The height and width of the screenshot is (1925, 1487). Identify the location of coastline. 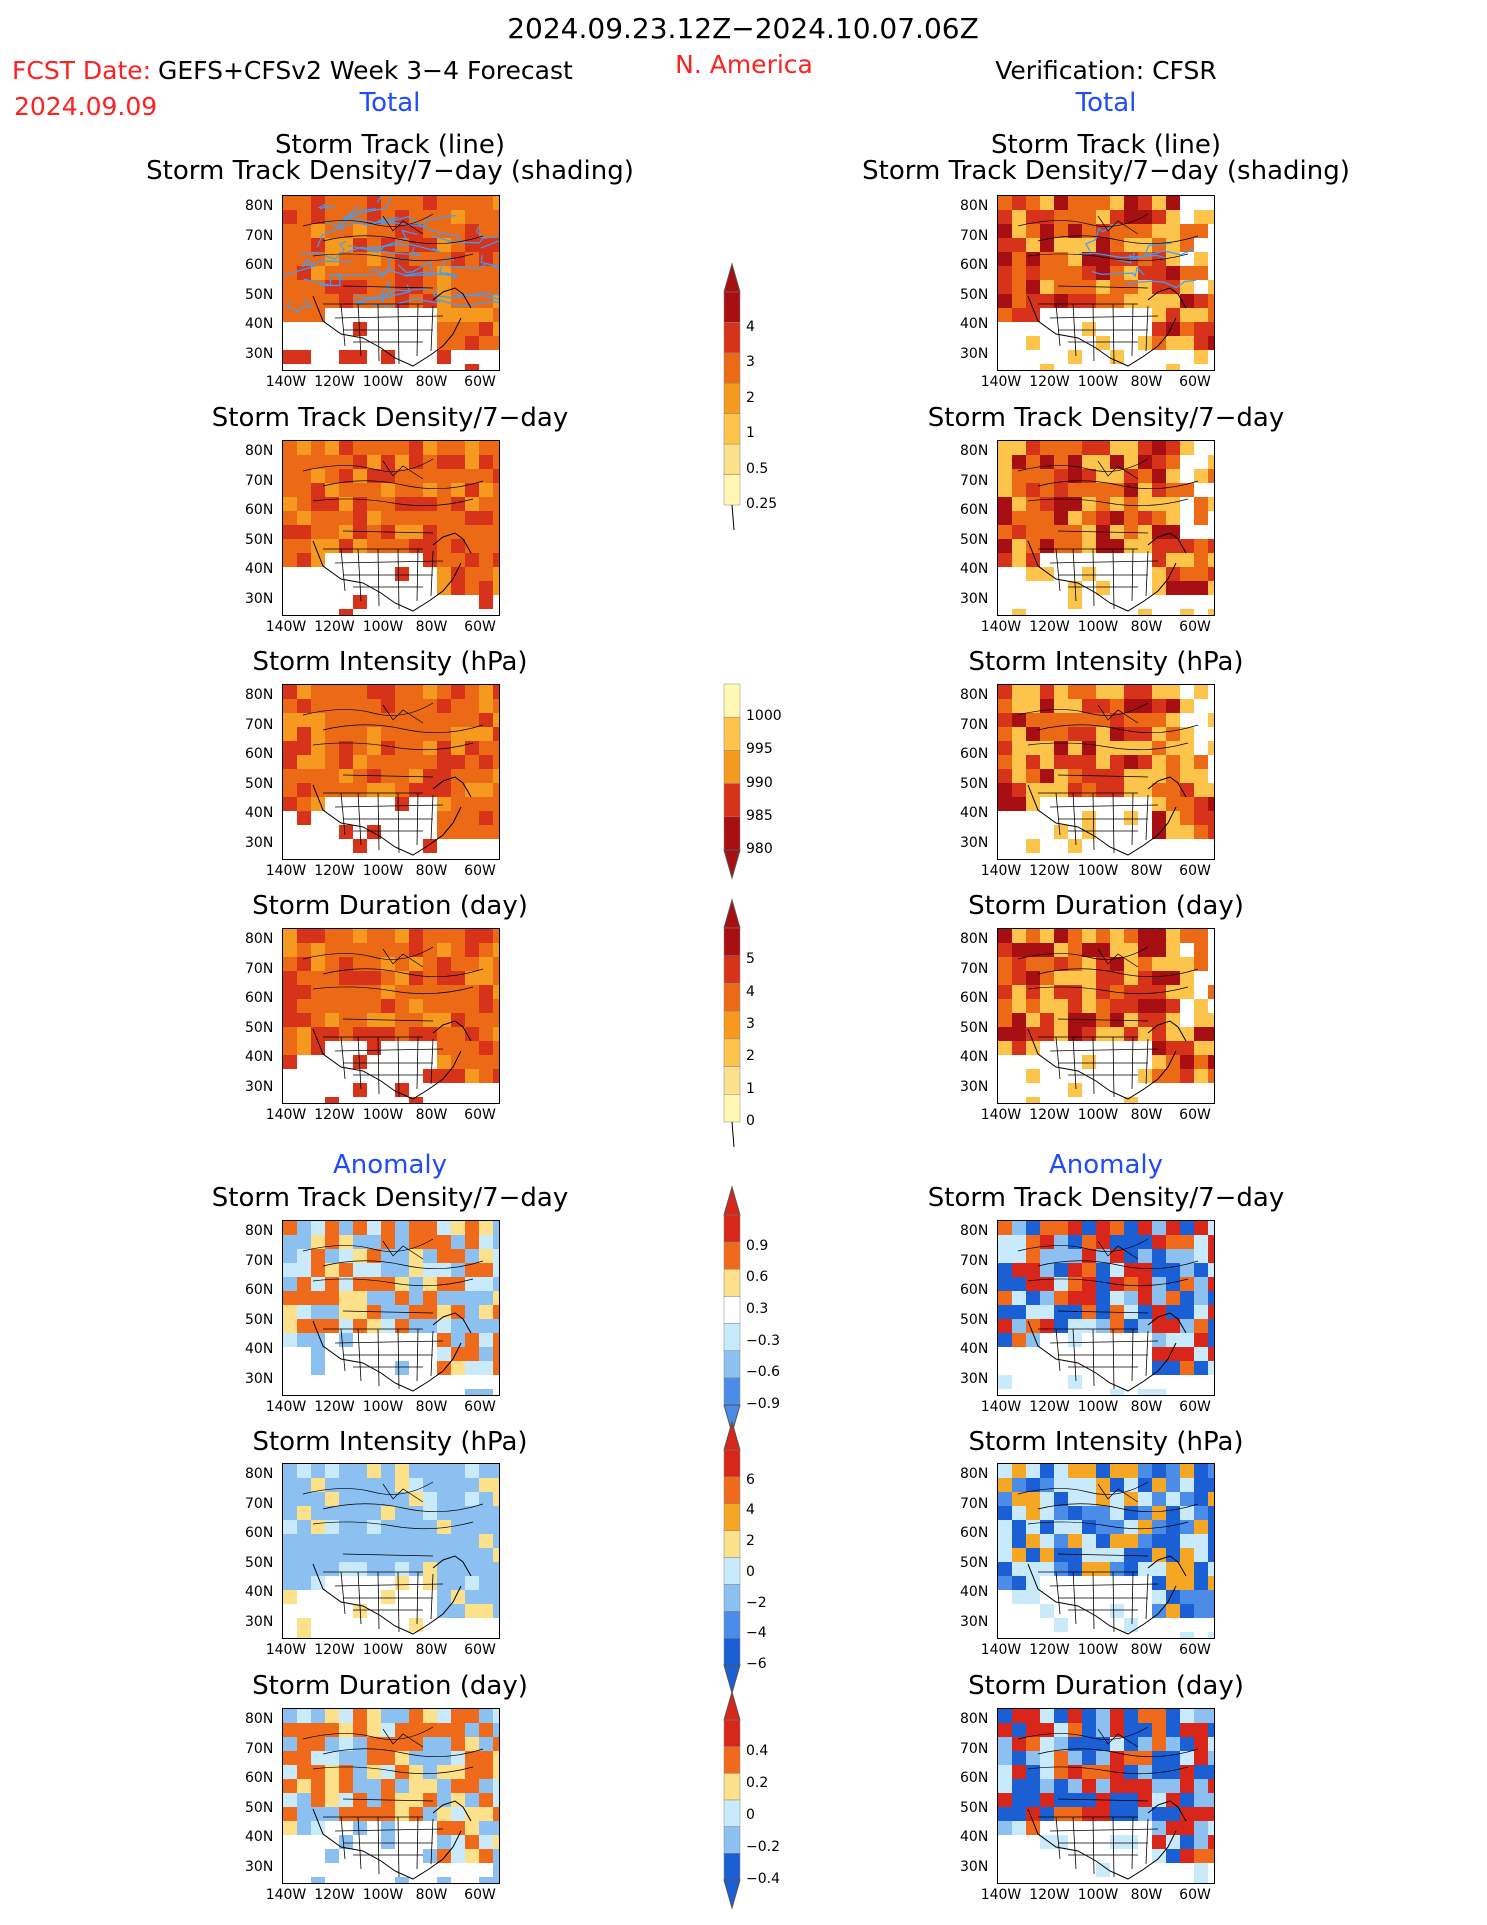
(393, 779).